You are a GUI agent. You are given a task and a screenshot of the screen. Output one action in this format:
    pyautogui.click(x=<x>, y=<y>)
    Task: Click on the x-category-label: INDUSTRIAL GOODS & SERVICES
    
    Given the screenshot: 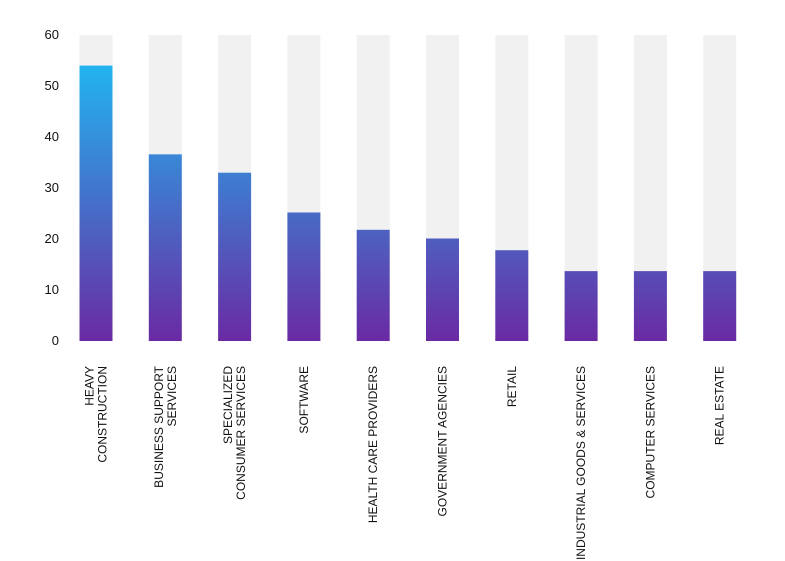 What is the action you would take?
    pyautogui.click(x=581, y=463)
    